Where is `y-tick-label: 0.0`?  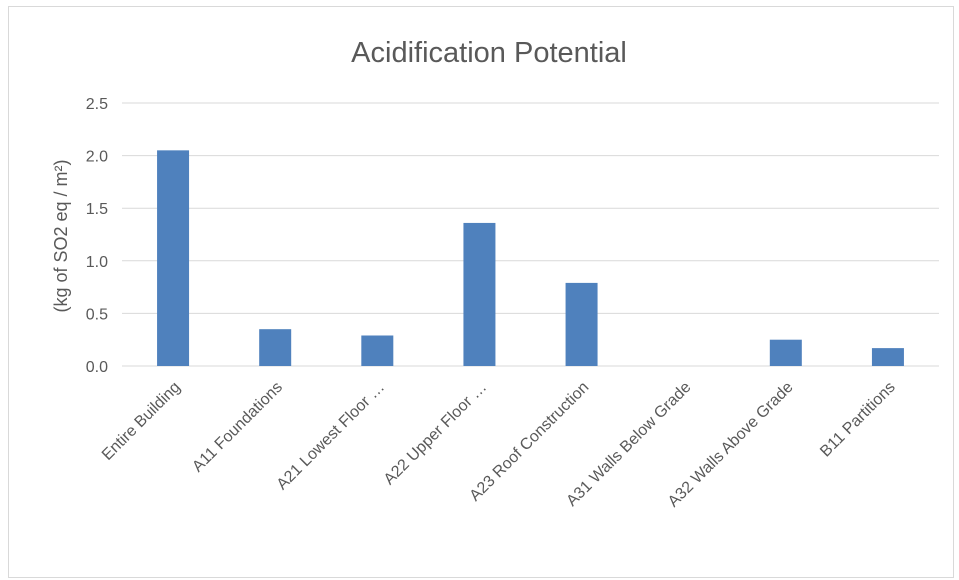 y-tick-label: 0.0 is located at coordinates (97, 367).